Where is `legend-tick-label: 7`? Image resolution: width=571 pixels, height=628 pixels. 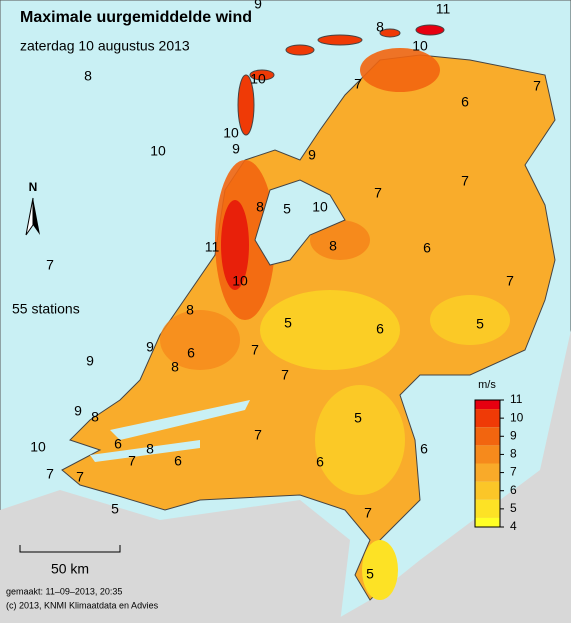 legend-tick-label: 7 is located at coordinates (513, 472).